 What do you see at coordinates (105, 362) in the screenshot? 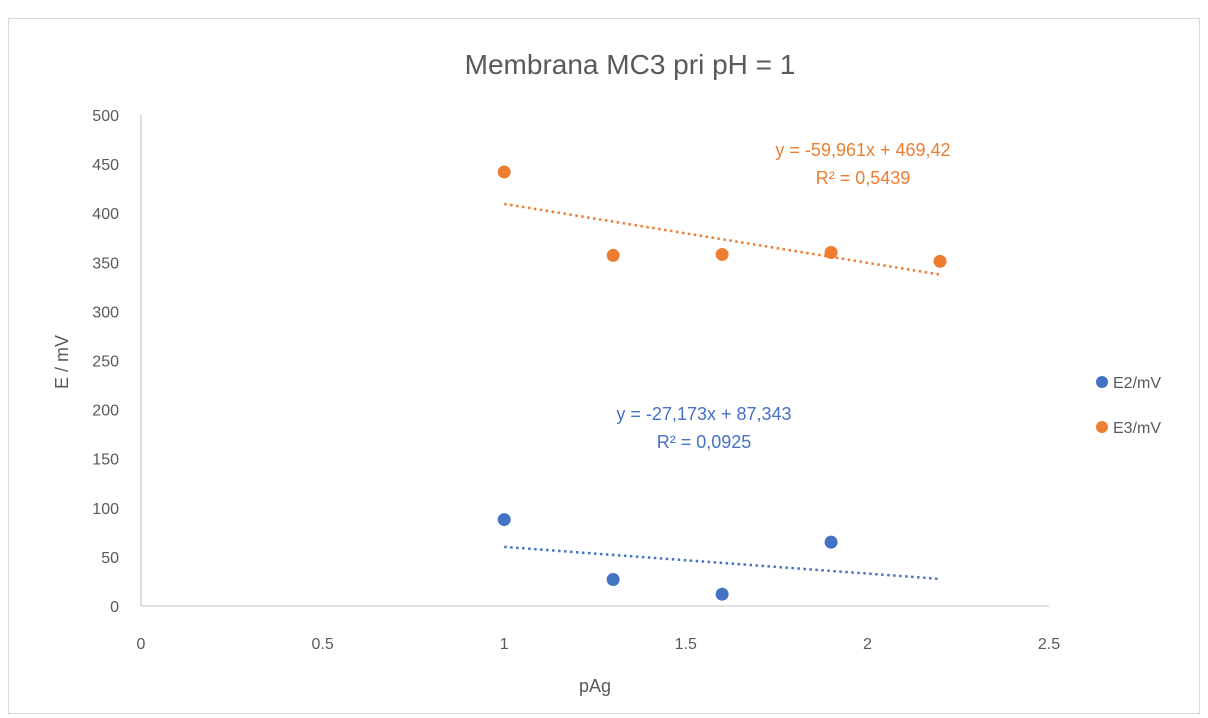
I see `y-tick-label: 250` at bounding box center [105, 362].